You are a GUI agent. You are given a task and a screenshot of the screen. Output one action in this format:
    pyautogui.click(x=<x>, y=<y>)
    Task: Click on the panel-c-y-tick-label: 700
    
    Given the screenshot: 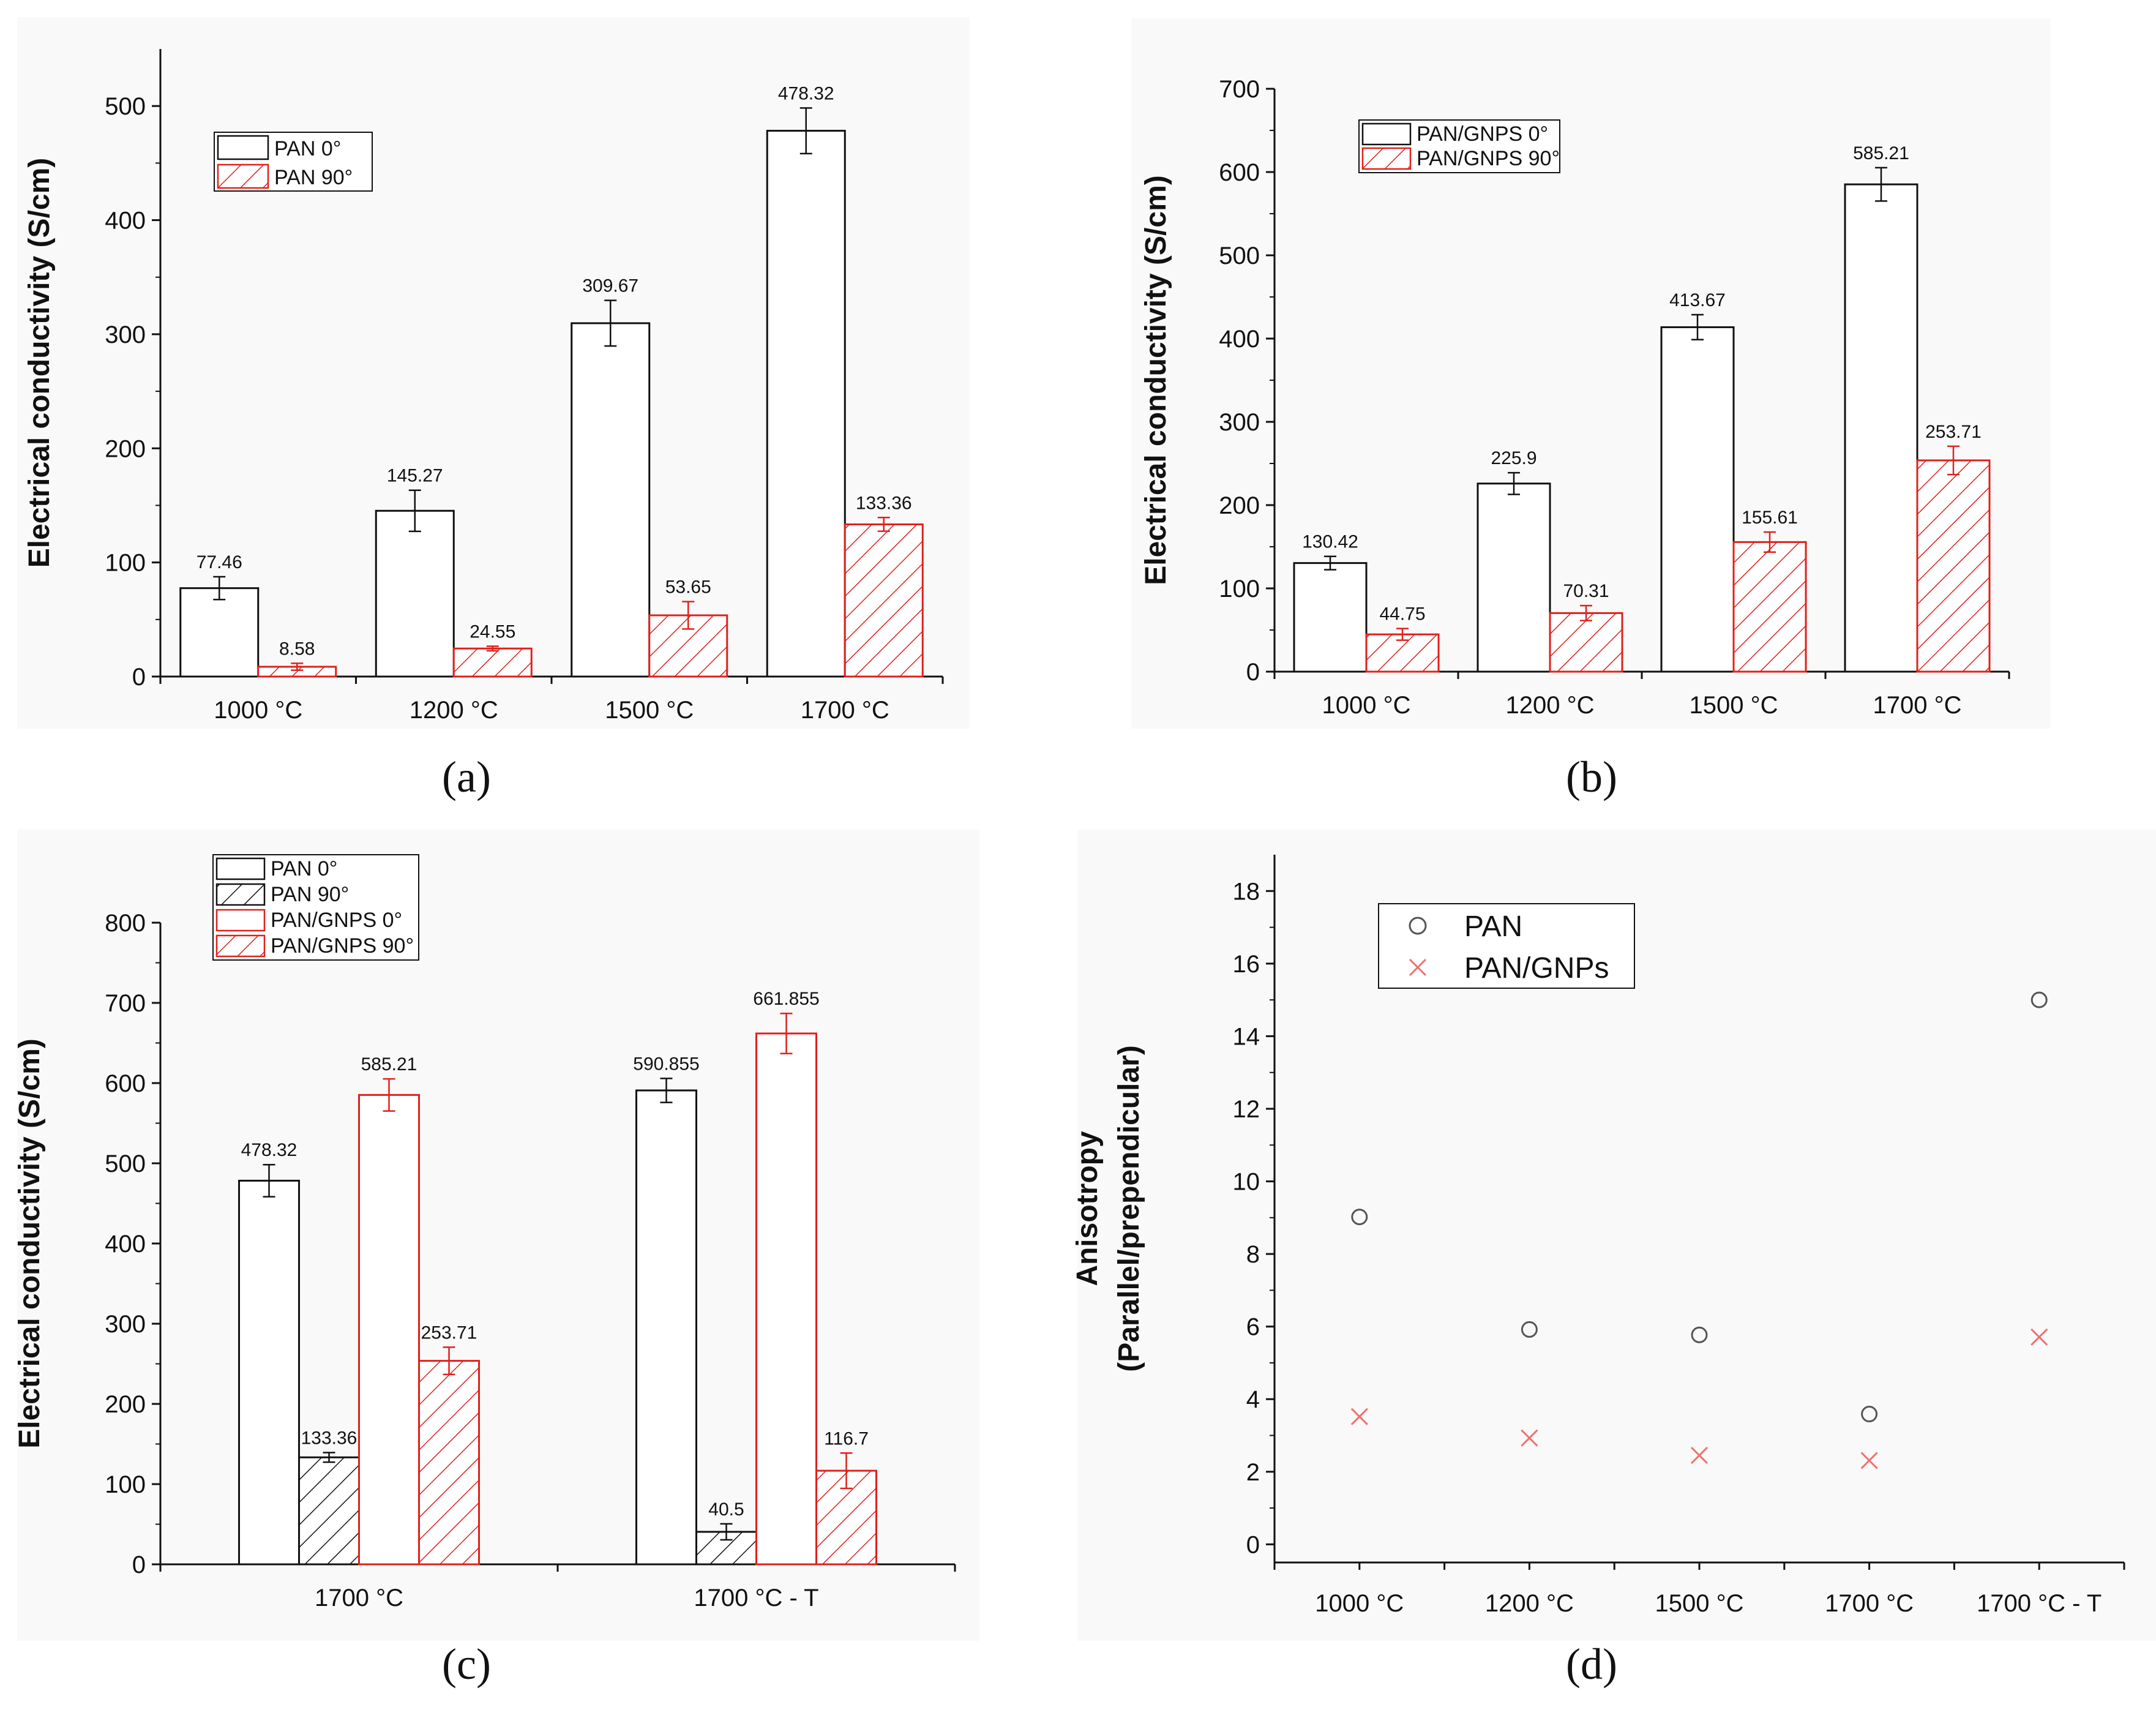 What is the action you would take?
    pyautogui.click(x=126, y=1003)
    